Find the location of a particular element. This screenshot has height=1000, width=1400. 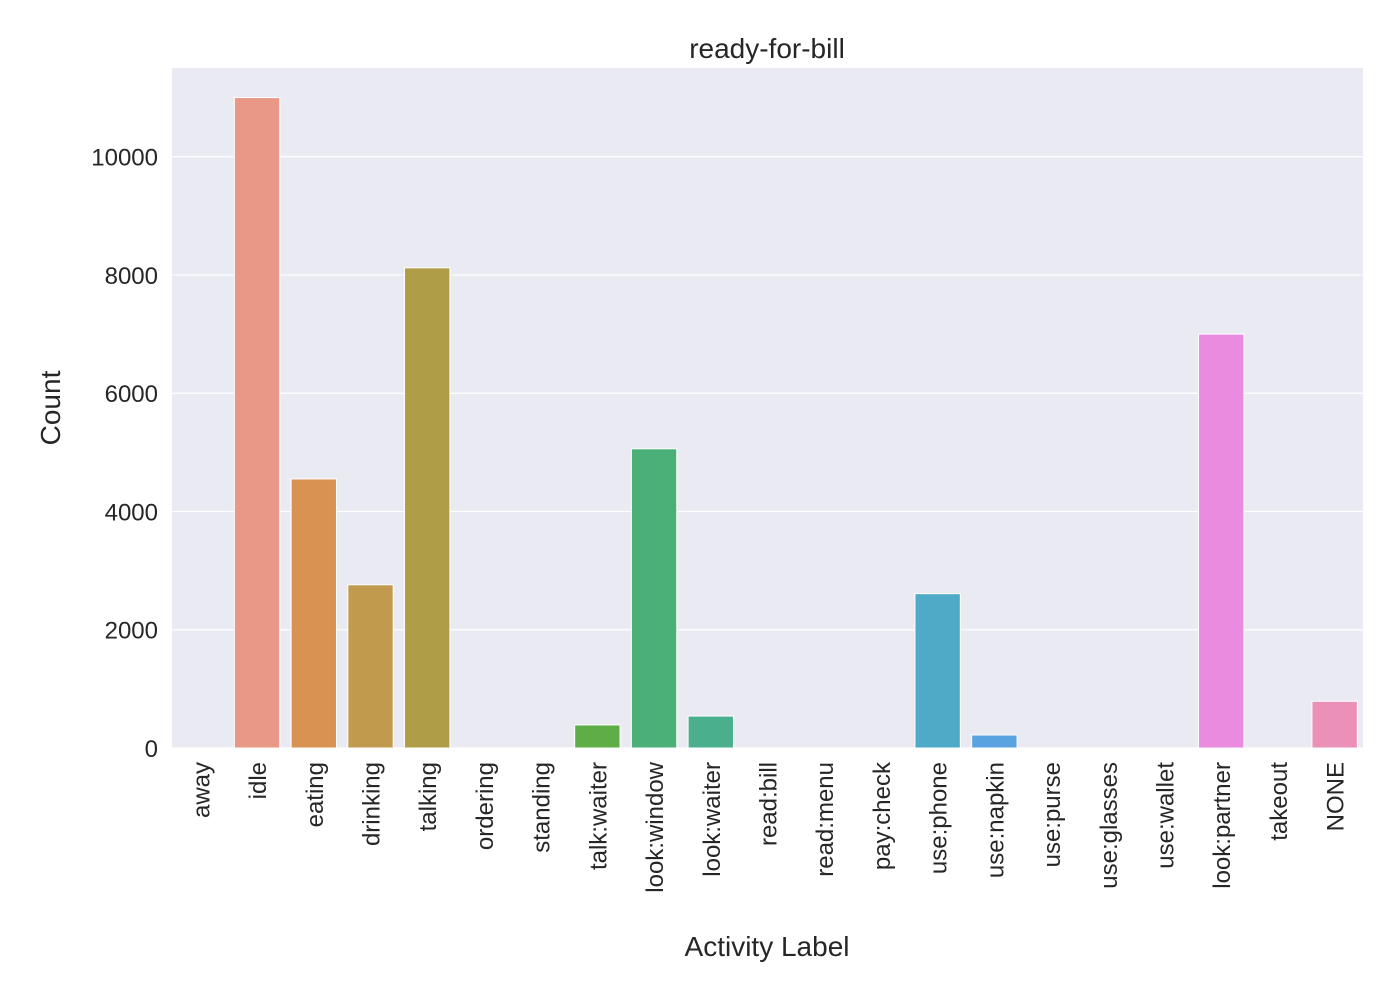

x-tick-label: use:purse is located at coordinates (1052, 814).